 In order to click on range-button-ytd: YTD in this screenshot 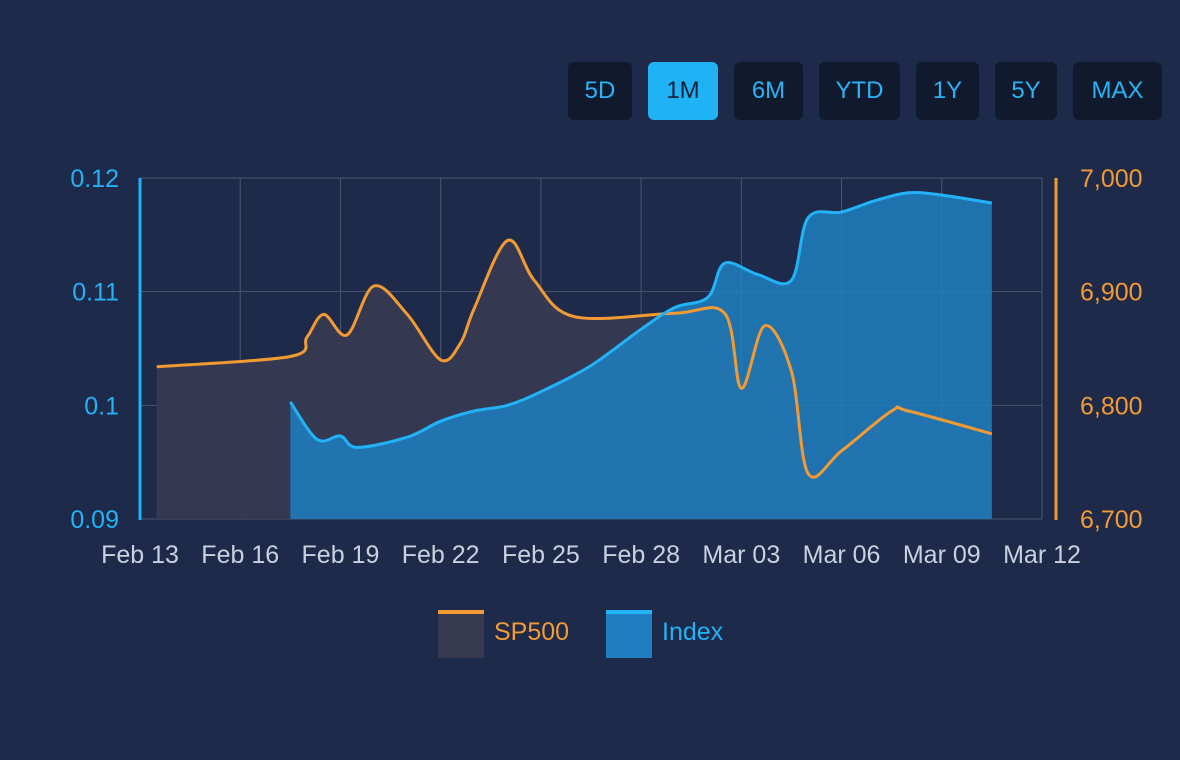, I will do `click(859, 91)`.